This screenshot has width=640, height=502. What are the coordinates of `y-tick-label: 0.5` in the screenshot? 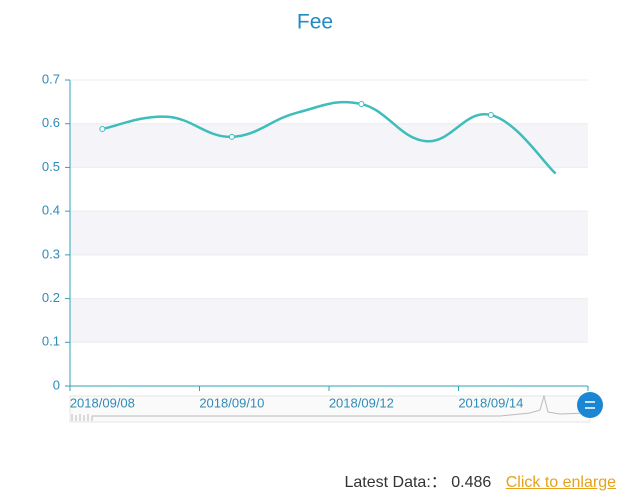 It's located at (51, 166).